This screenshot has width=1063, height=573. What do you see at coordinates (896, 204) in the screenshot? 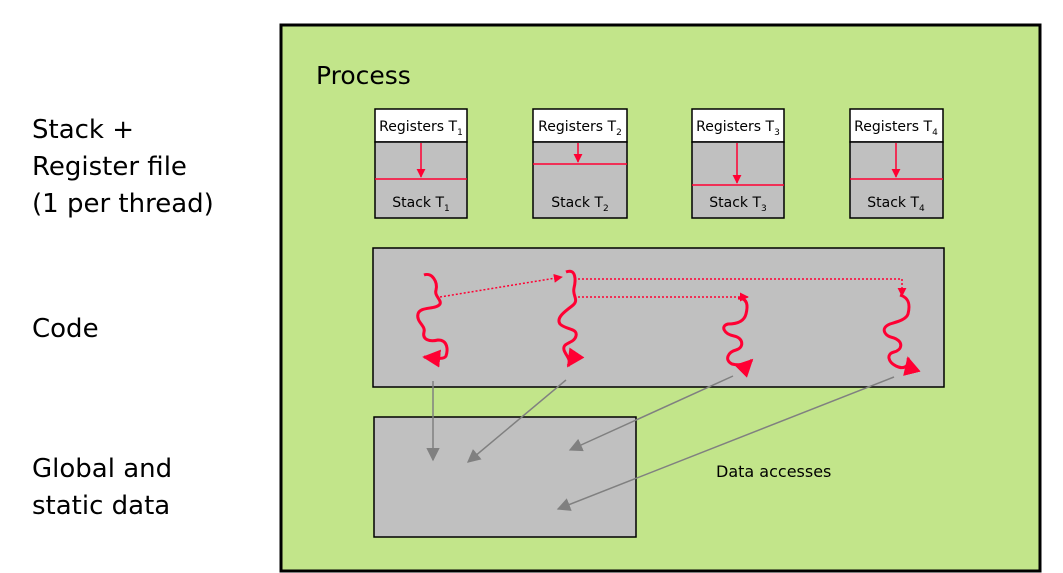
I see `stack-label-t4: Stack T4` at bounding box center [896, 204].